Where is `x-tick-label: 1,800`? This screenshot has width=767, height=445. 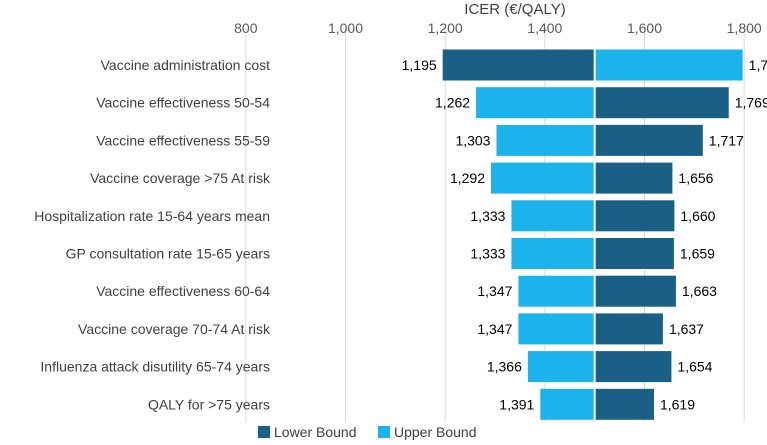
x-tick-label: 1,800 is located at coordinates (744, 28).